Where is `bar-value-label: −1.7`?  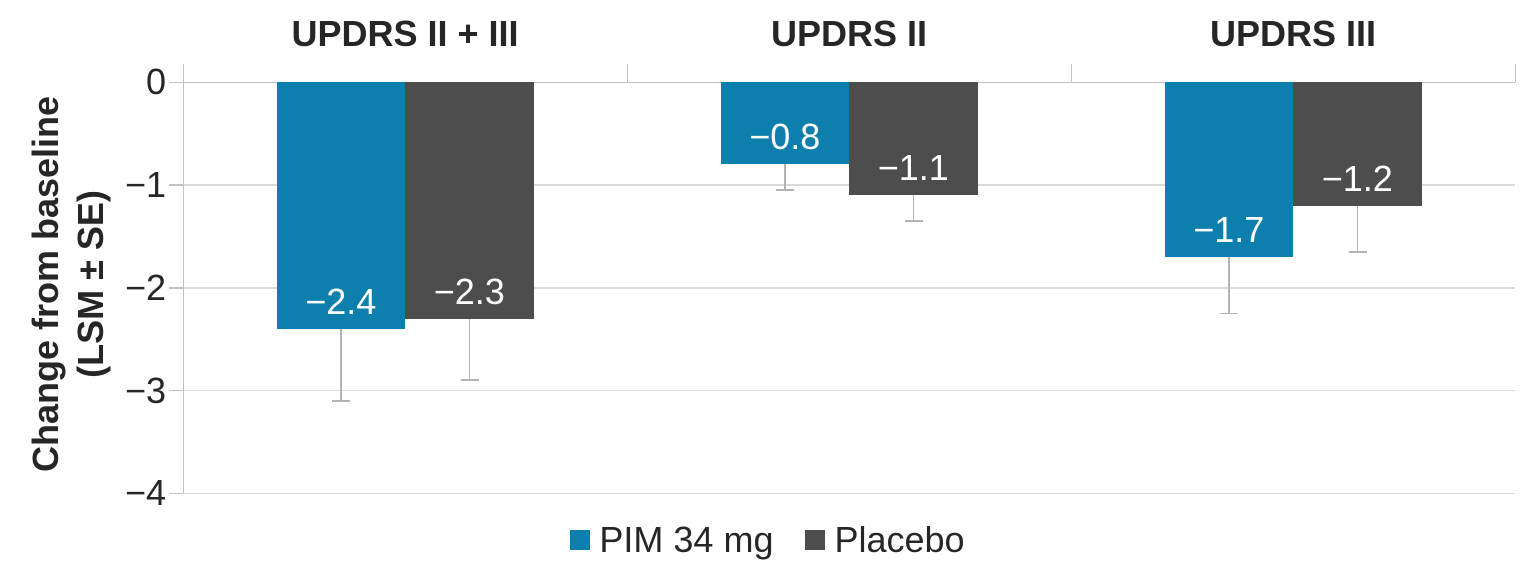
bar-value-label: −1.7 is located at coordinates (1229, 229).